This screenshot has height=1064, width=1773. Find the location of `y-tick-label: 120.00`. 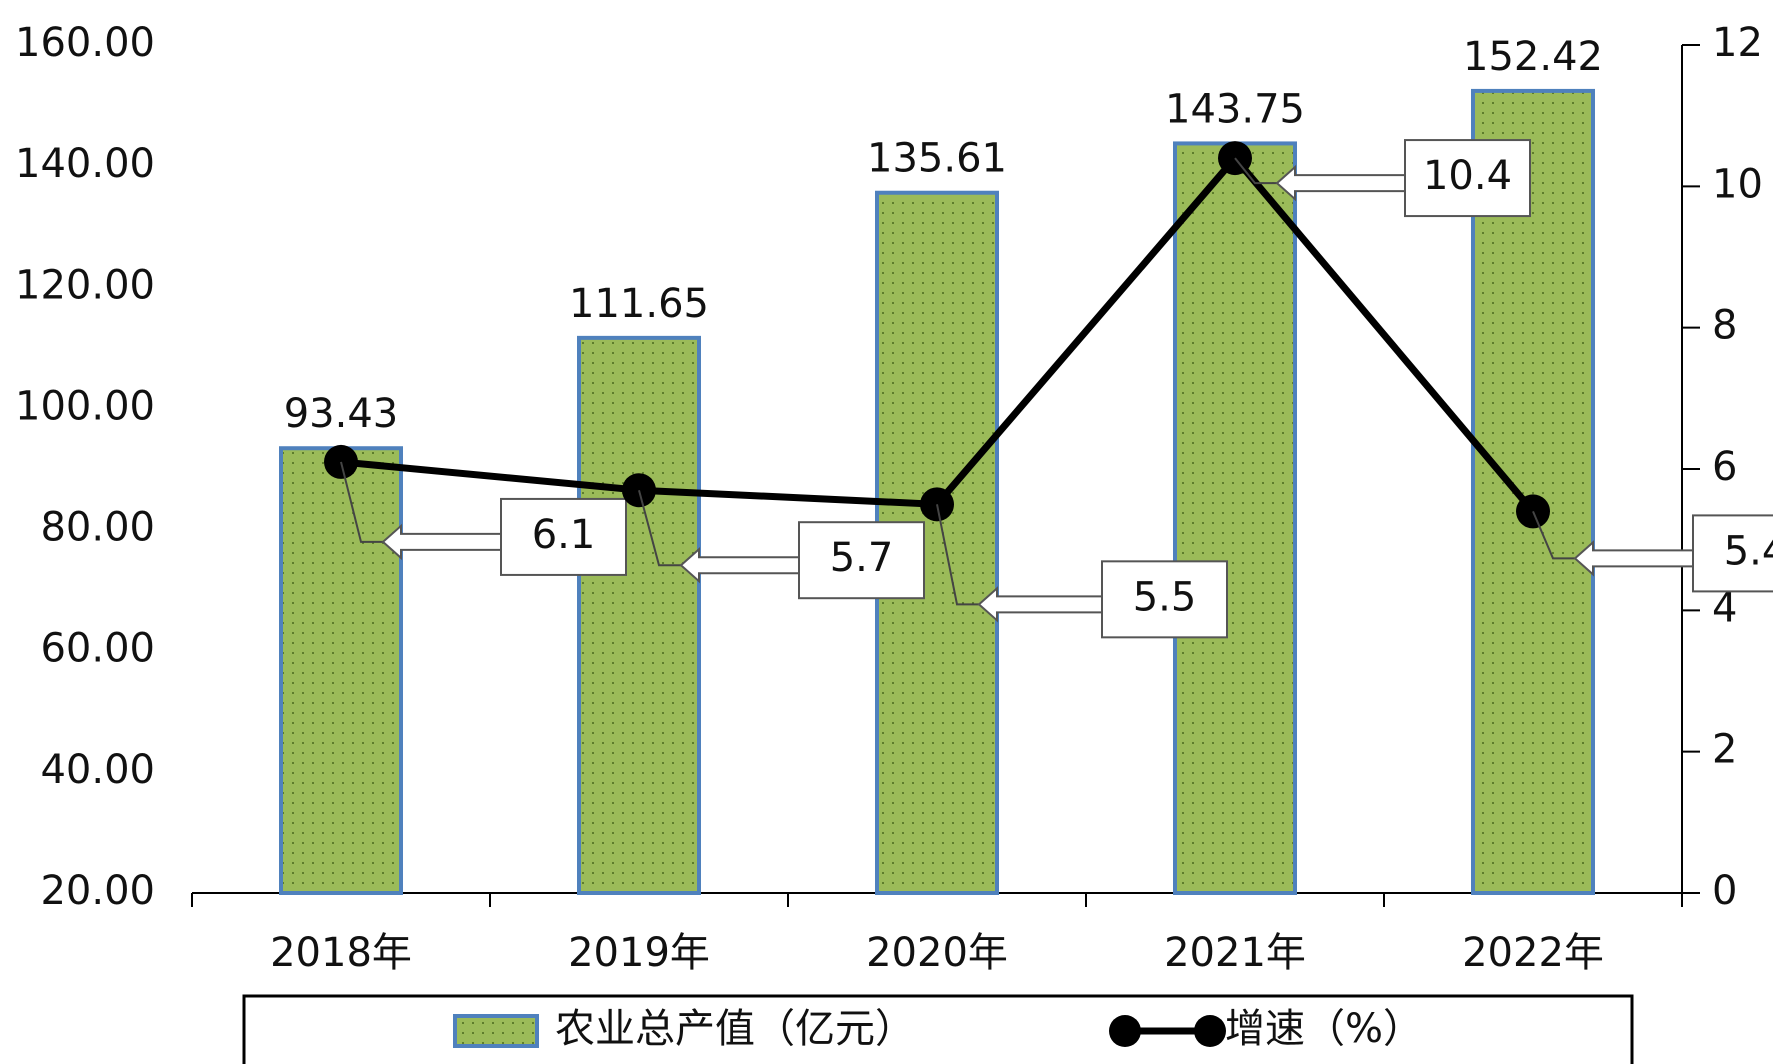

y-tick-label: 120.00 is located at coordinates (85, 285).